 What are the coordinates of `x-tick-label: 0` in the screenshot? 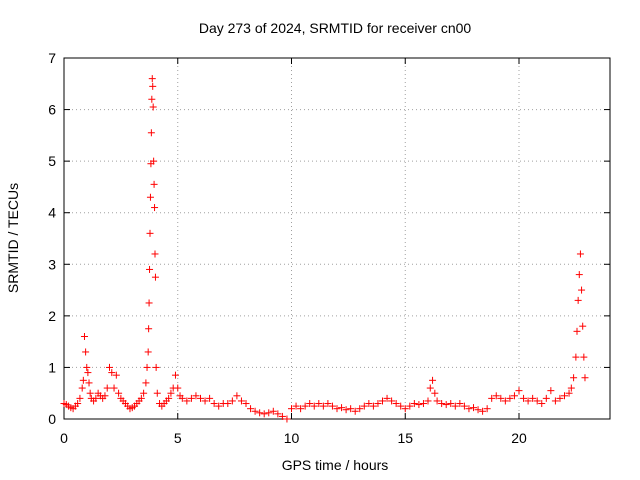 It's located at (64, 438).